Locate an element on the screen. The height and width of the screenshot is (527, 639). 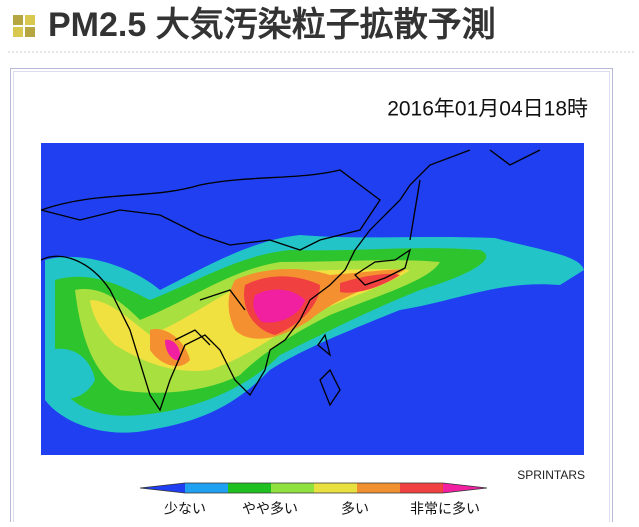
credit: SPRINTARS is located at coordinates (551, 475).